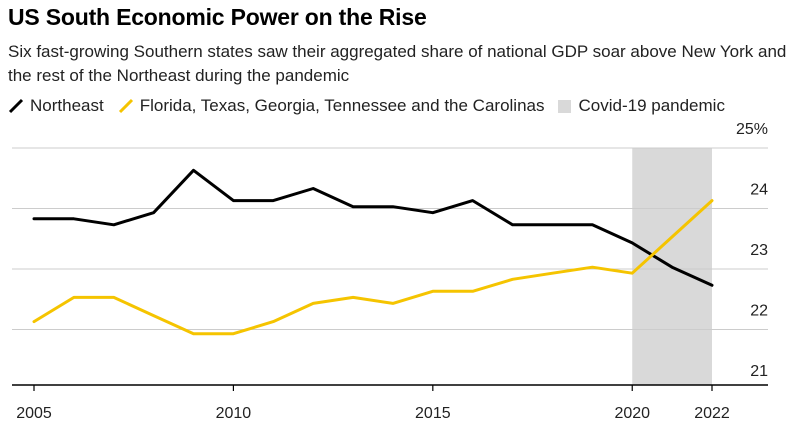  I want to click on x-tick-label-2015: 2015, so click(433, 413).